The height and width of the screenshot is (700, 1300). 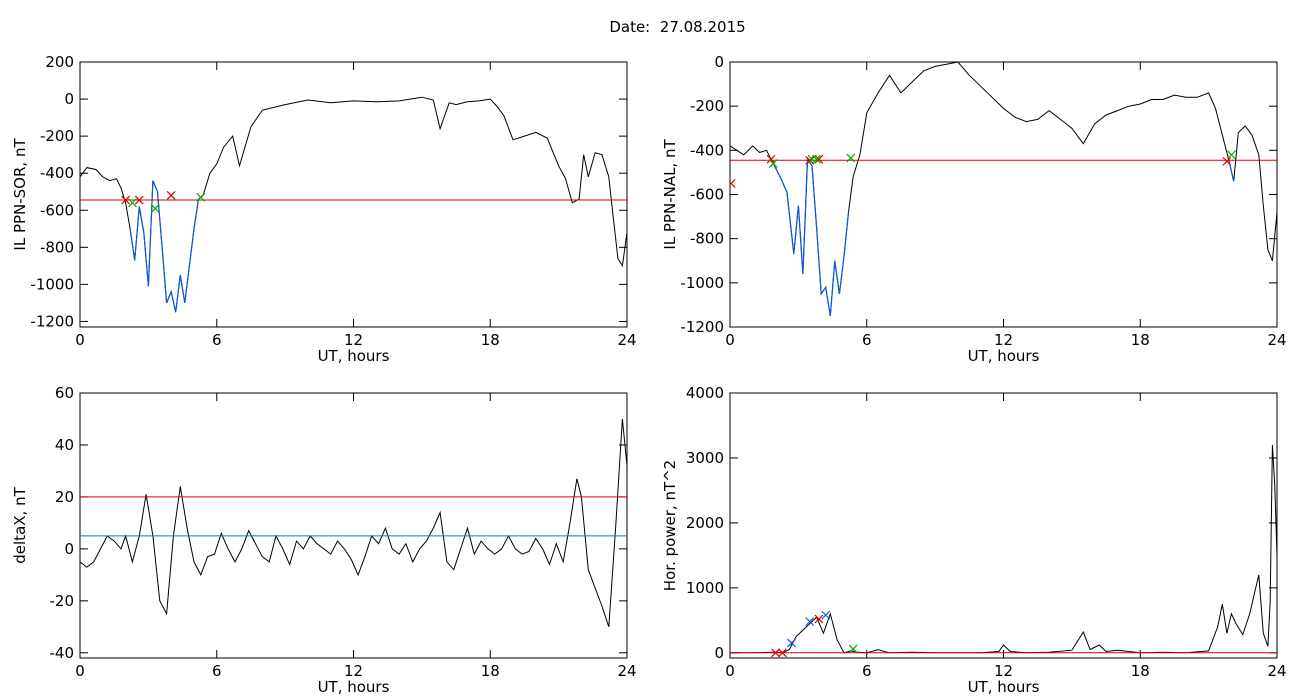 What do you see at coordinates (705, 523) in the screenshot?
I see `y-tick-label: 2000` at bounding box center [705, 523].